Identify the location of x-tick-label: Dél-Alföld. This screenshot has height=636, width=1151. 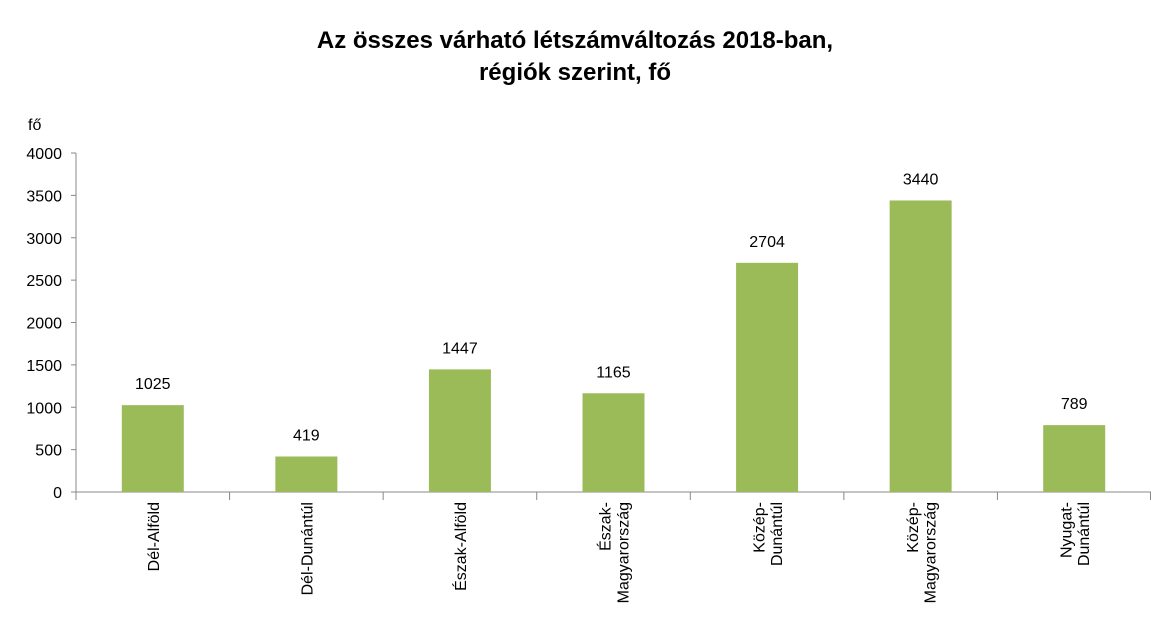
(154, 536).